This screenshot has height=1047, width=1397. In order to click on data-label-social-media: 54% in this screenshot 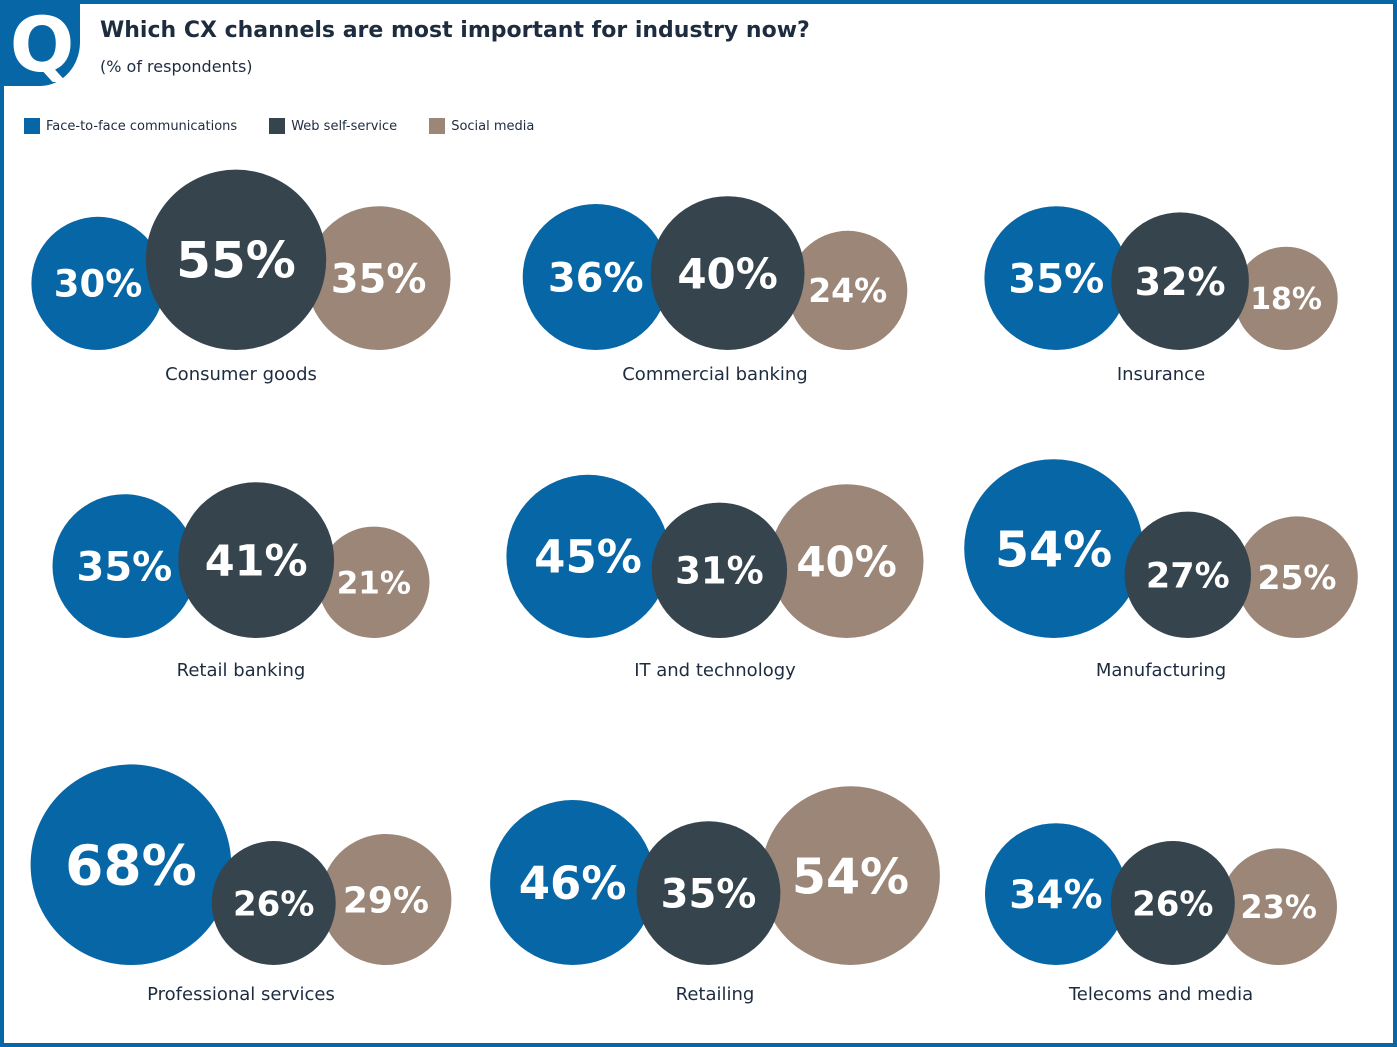, I will do `click(850, 876)`.